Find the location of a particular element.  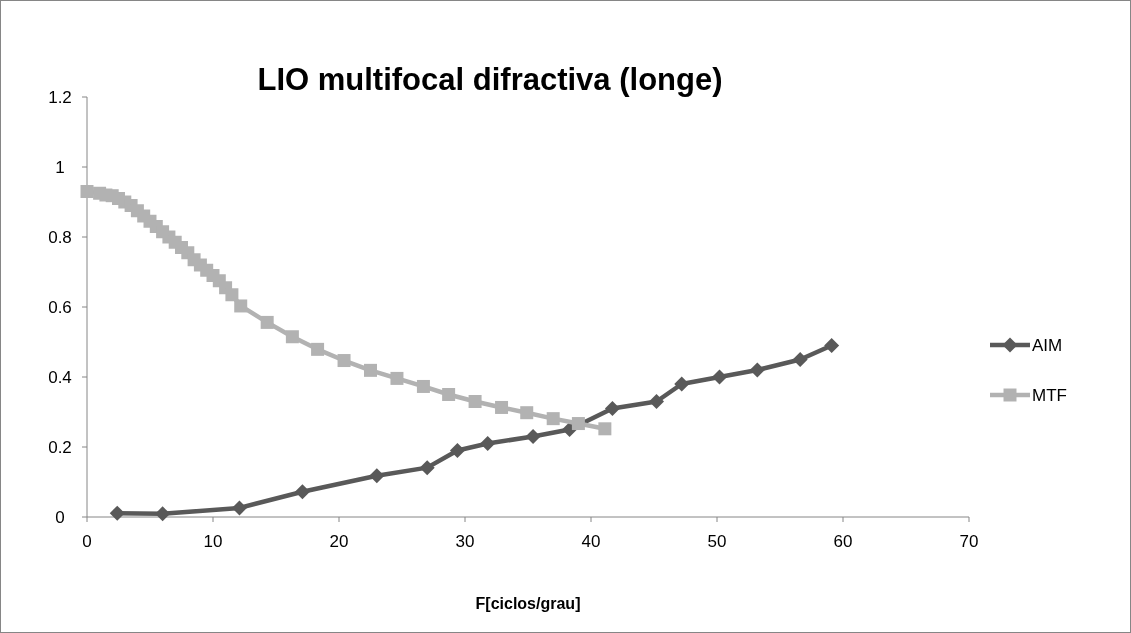

x-tick-label: 60 is located at coordinates (843, 541).